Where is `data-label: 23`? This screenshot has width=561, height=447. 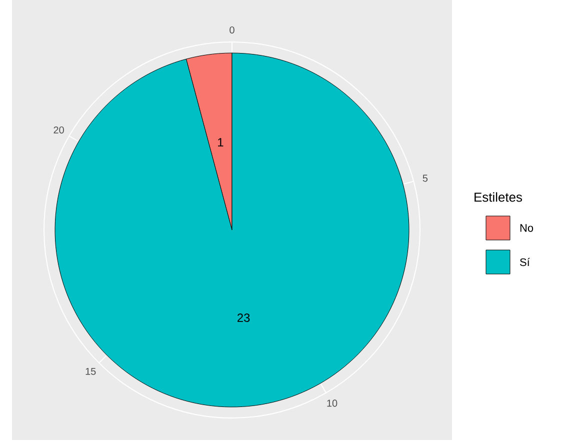
data-label: 23 is located at coordinates (243, 318).